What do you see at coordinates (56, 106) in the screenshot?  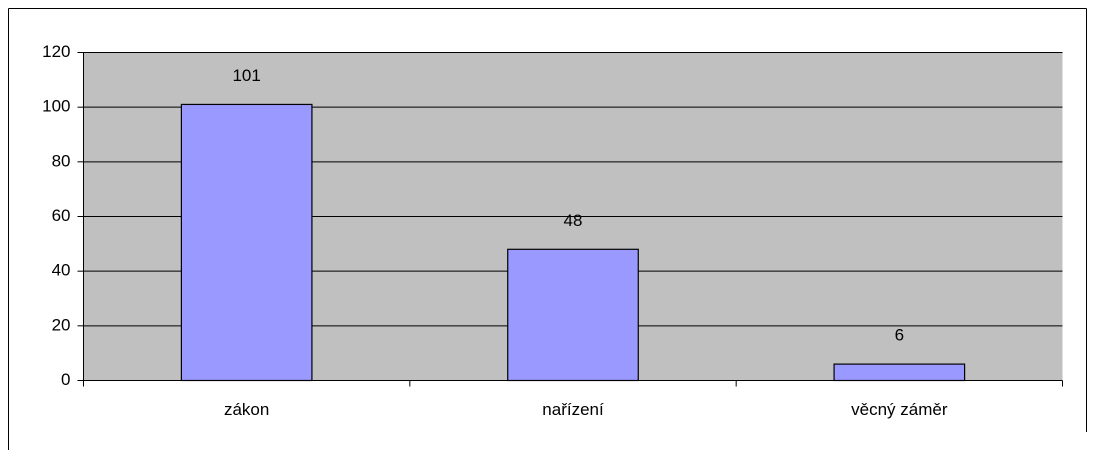 I see `y-tick-label: 100` at bounding box center [56, 106].